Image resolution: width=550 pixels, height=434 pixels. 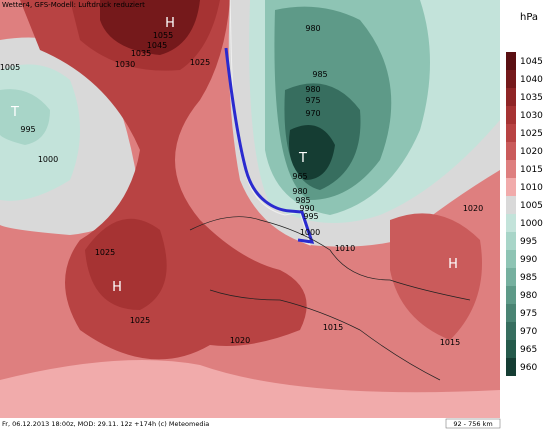 I want to click on scale-box, so click(x=473, y=423).